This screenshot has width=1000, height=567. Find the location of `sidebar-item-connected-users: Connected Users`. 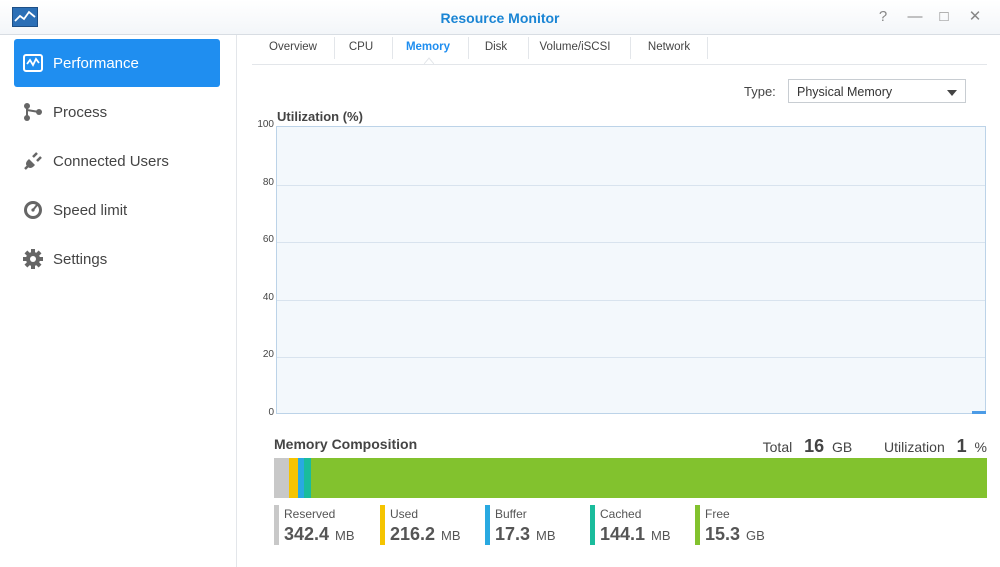

sidebar-item-connected-users: Connected Users is located at coordinates (117, 161).